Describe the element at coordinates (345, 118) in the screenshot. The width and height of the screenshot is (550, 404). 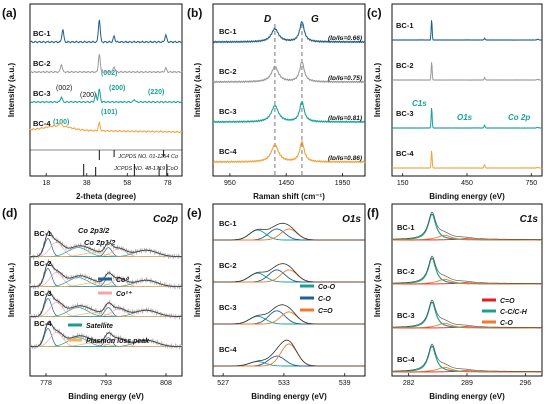
I see `panel-b-ratio-BC-3: (Iᴅ/Iɢ=0.81)` at that location.